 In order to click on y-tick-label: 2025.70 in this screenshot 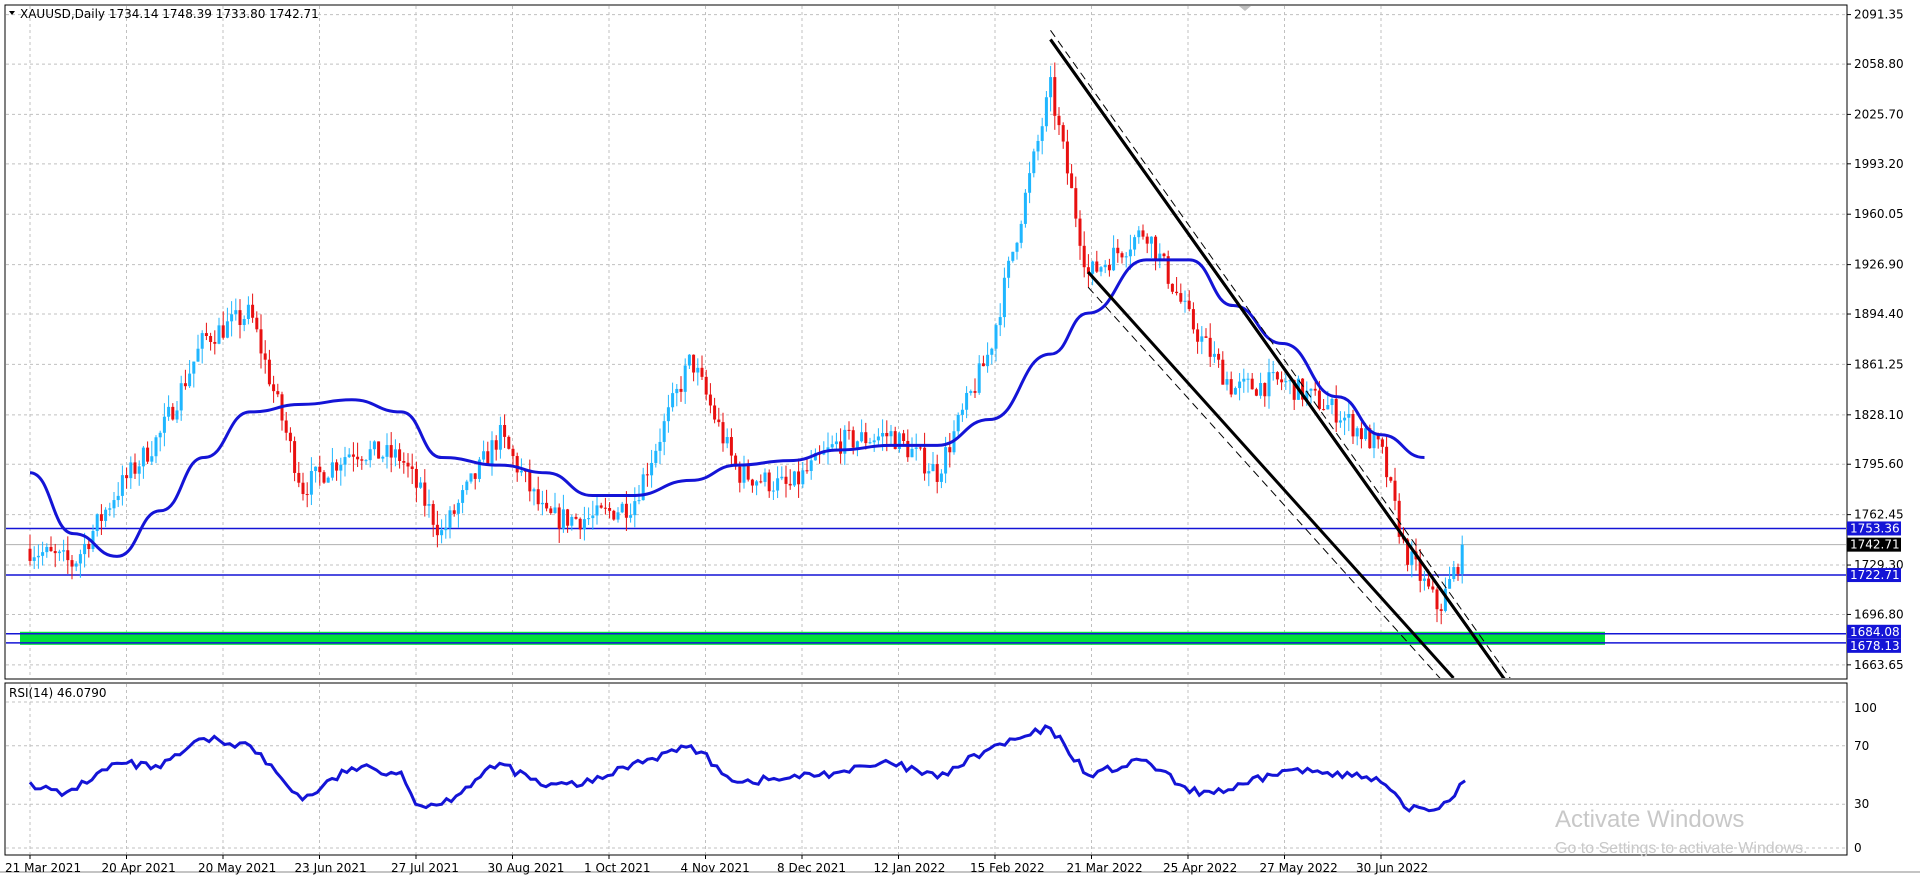, I will do `click(1879, 114)`.